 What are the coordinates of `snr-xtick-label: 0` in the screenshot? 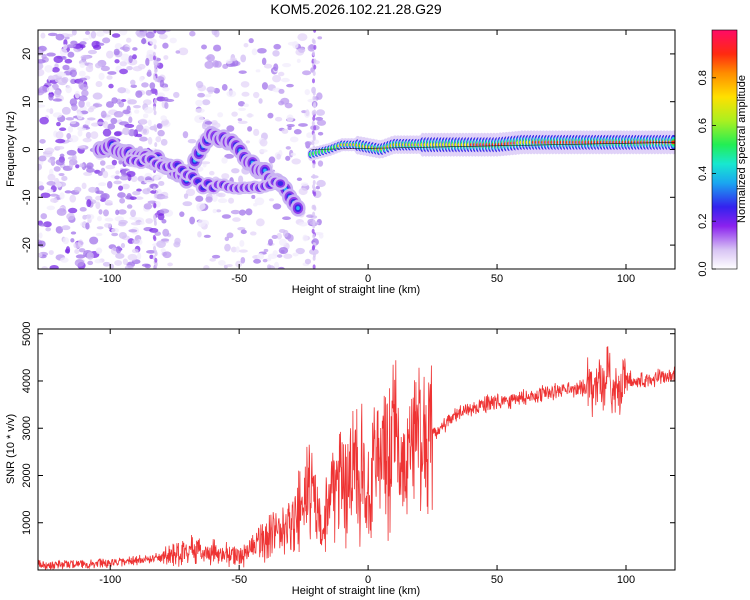 It's located at (368, 580).